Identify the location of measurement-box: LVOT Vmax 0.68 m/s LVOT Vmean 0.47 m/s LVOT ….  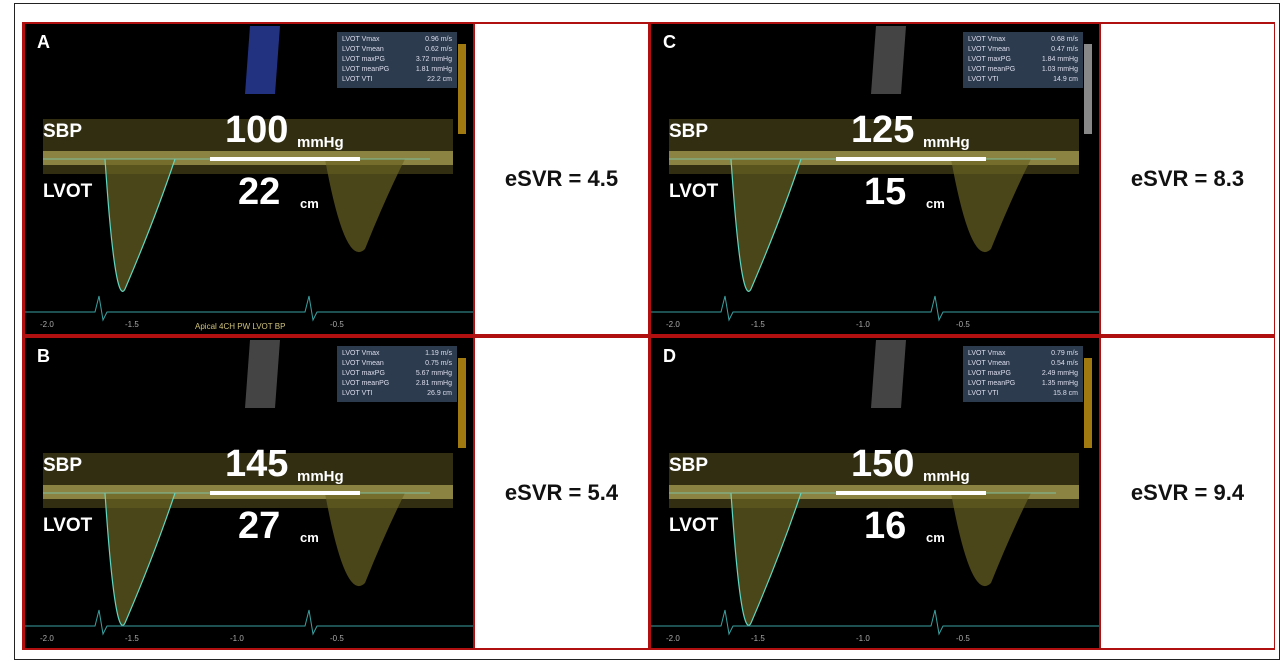
(1023, 60).